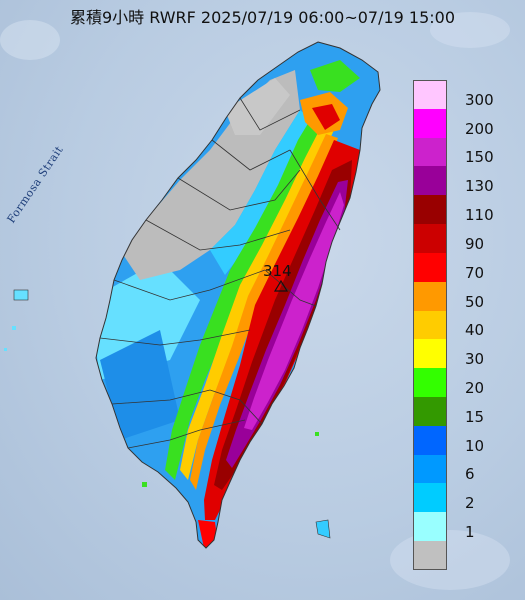  I want to click on legend-row: 150, so click(469, 152).